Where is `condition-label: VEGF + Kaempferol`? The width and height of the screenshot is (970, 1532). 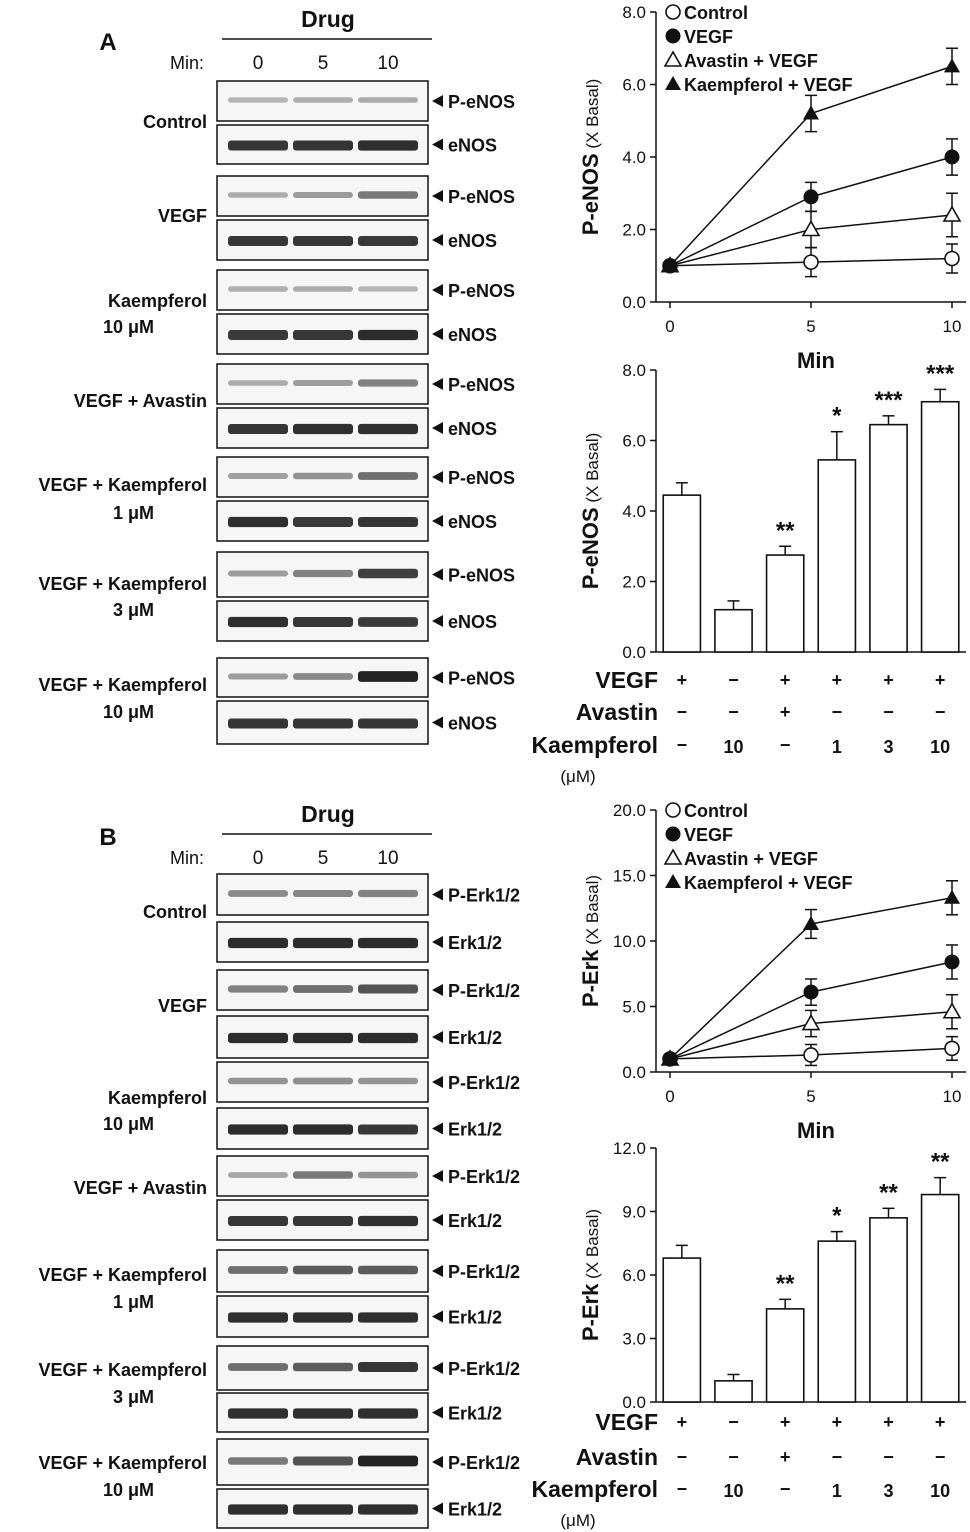 condition-label: VEGF + Kaempferol is located at coordinates (122, 1463).